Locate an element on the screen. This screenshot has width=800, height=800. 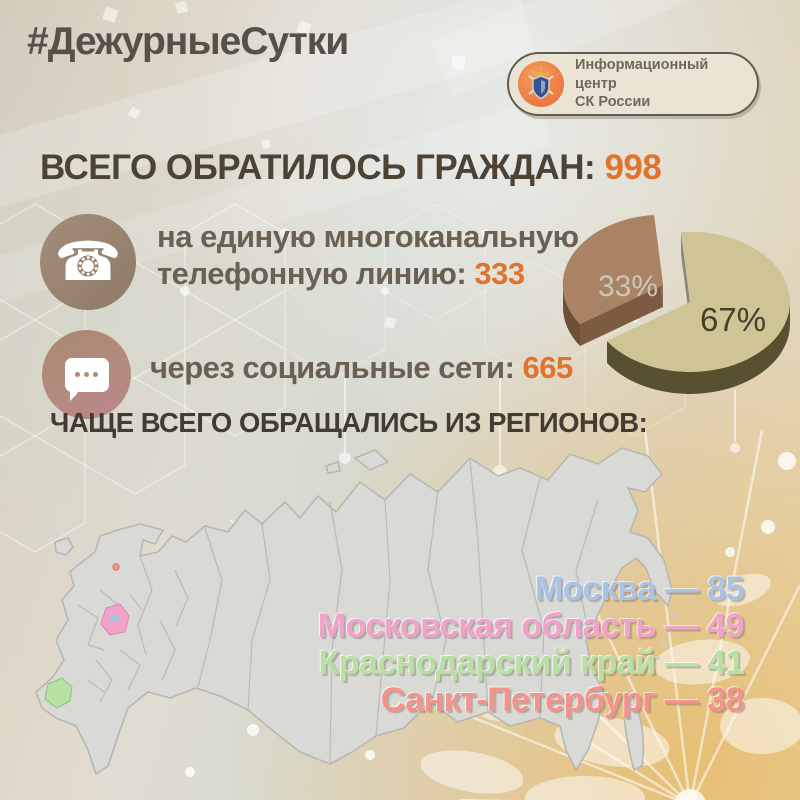
pie-chart: 33% 67% is located at coordinates (676, 304).